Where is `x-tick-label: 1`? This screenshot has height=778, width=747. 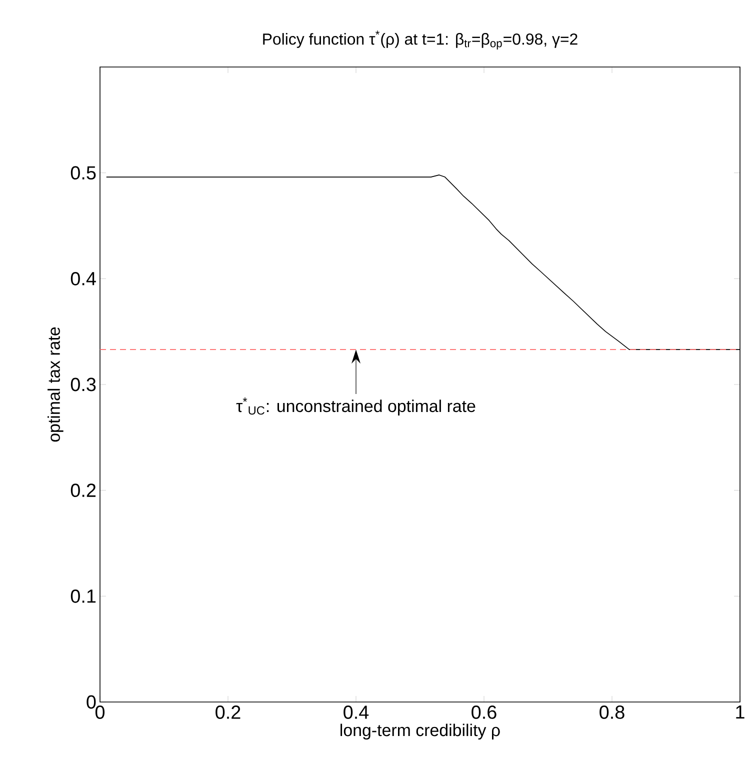
x-tick-label: 1 is located at coordinates (740, 712).